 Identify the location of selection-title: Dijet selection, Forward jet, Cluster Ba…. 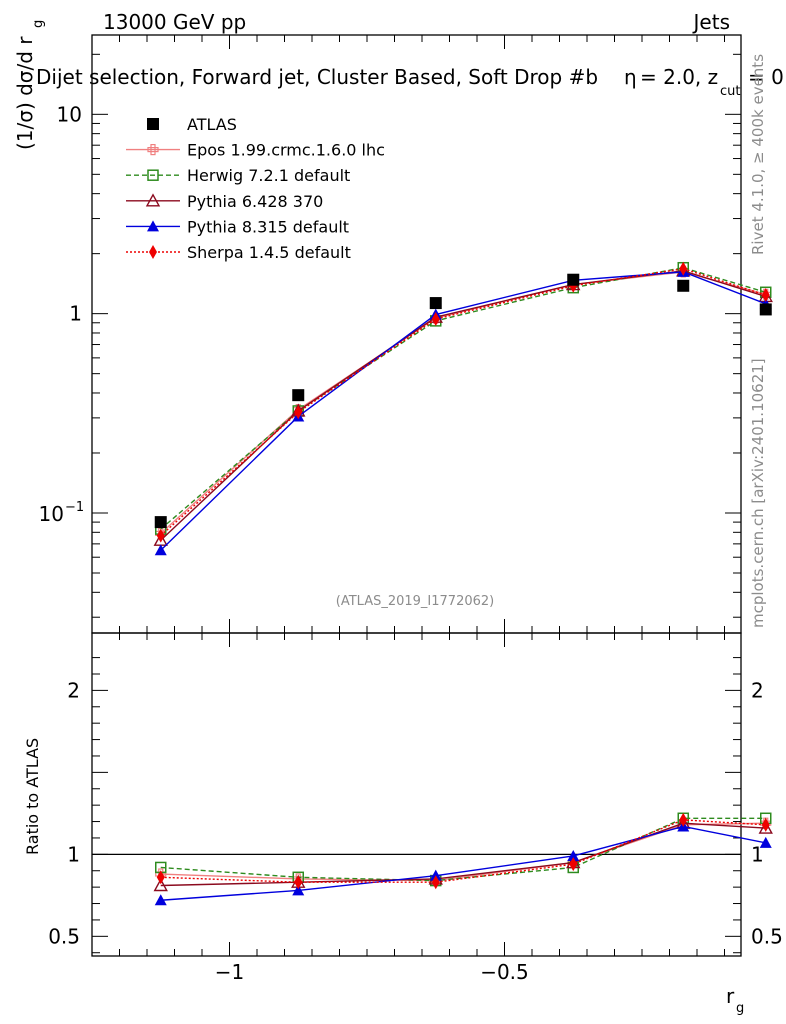
(317, 77).